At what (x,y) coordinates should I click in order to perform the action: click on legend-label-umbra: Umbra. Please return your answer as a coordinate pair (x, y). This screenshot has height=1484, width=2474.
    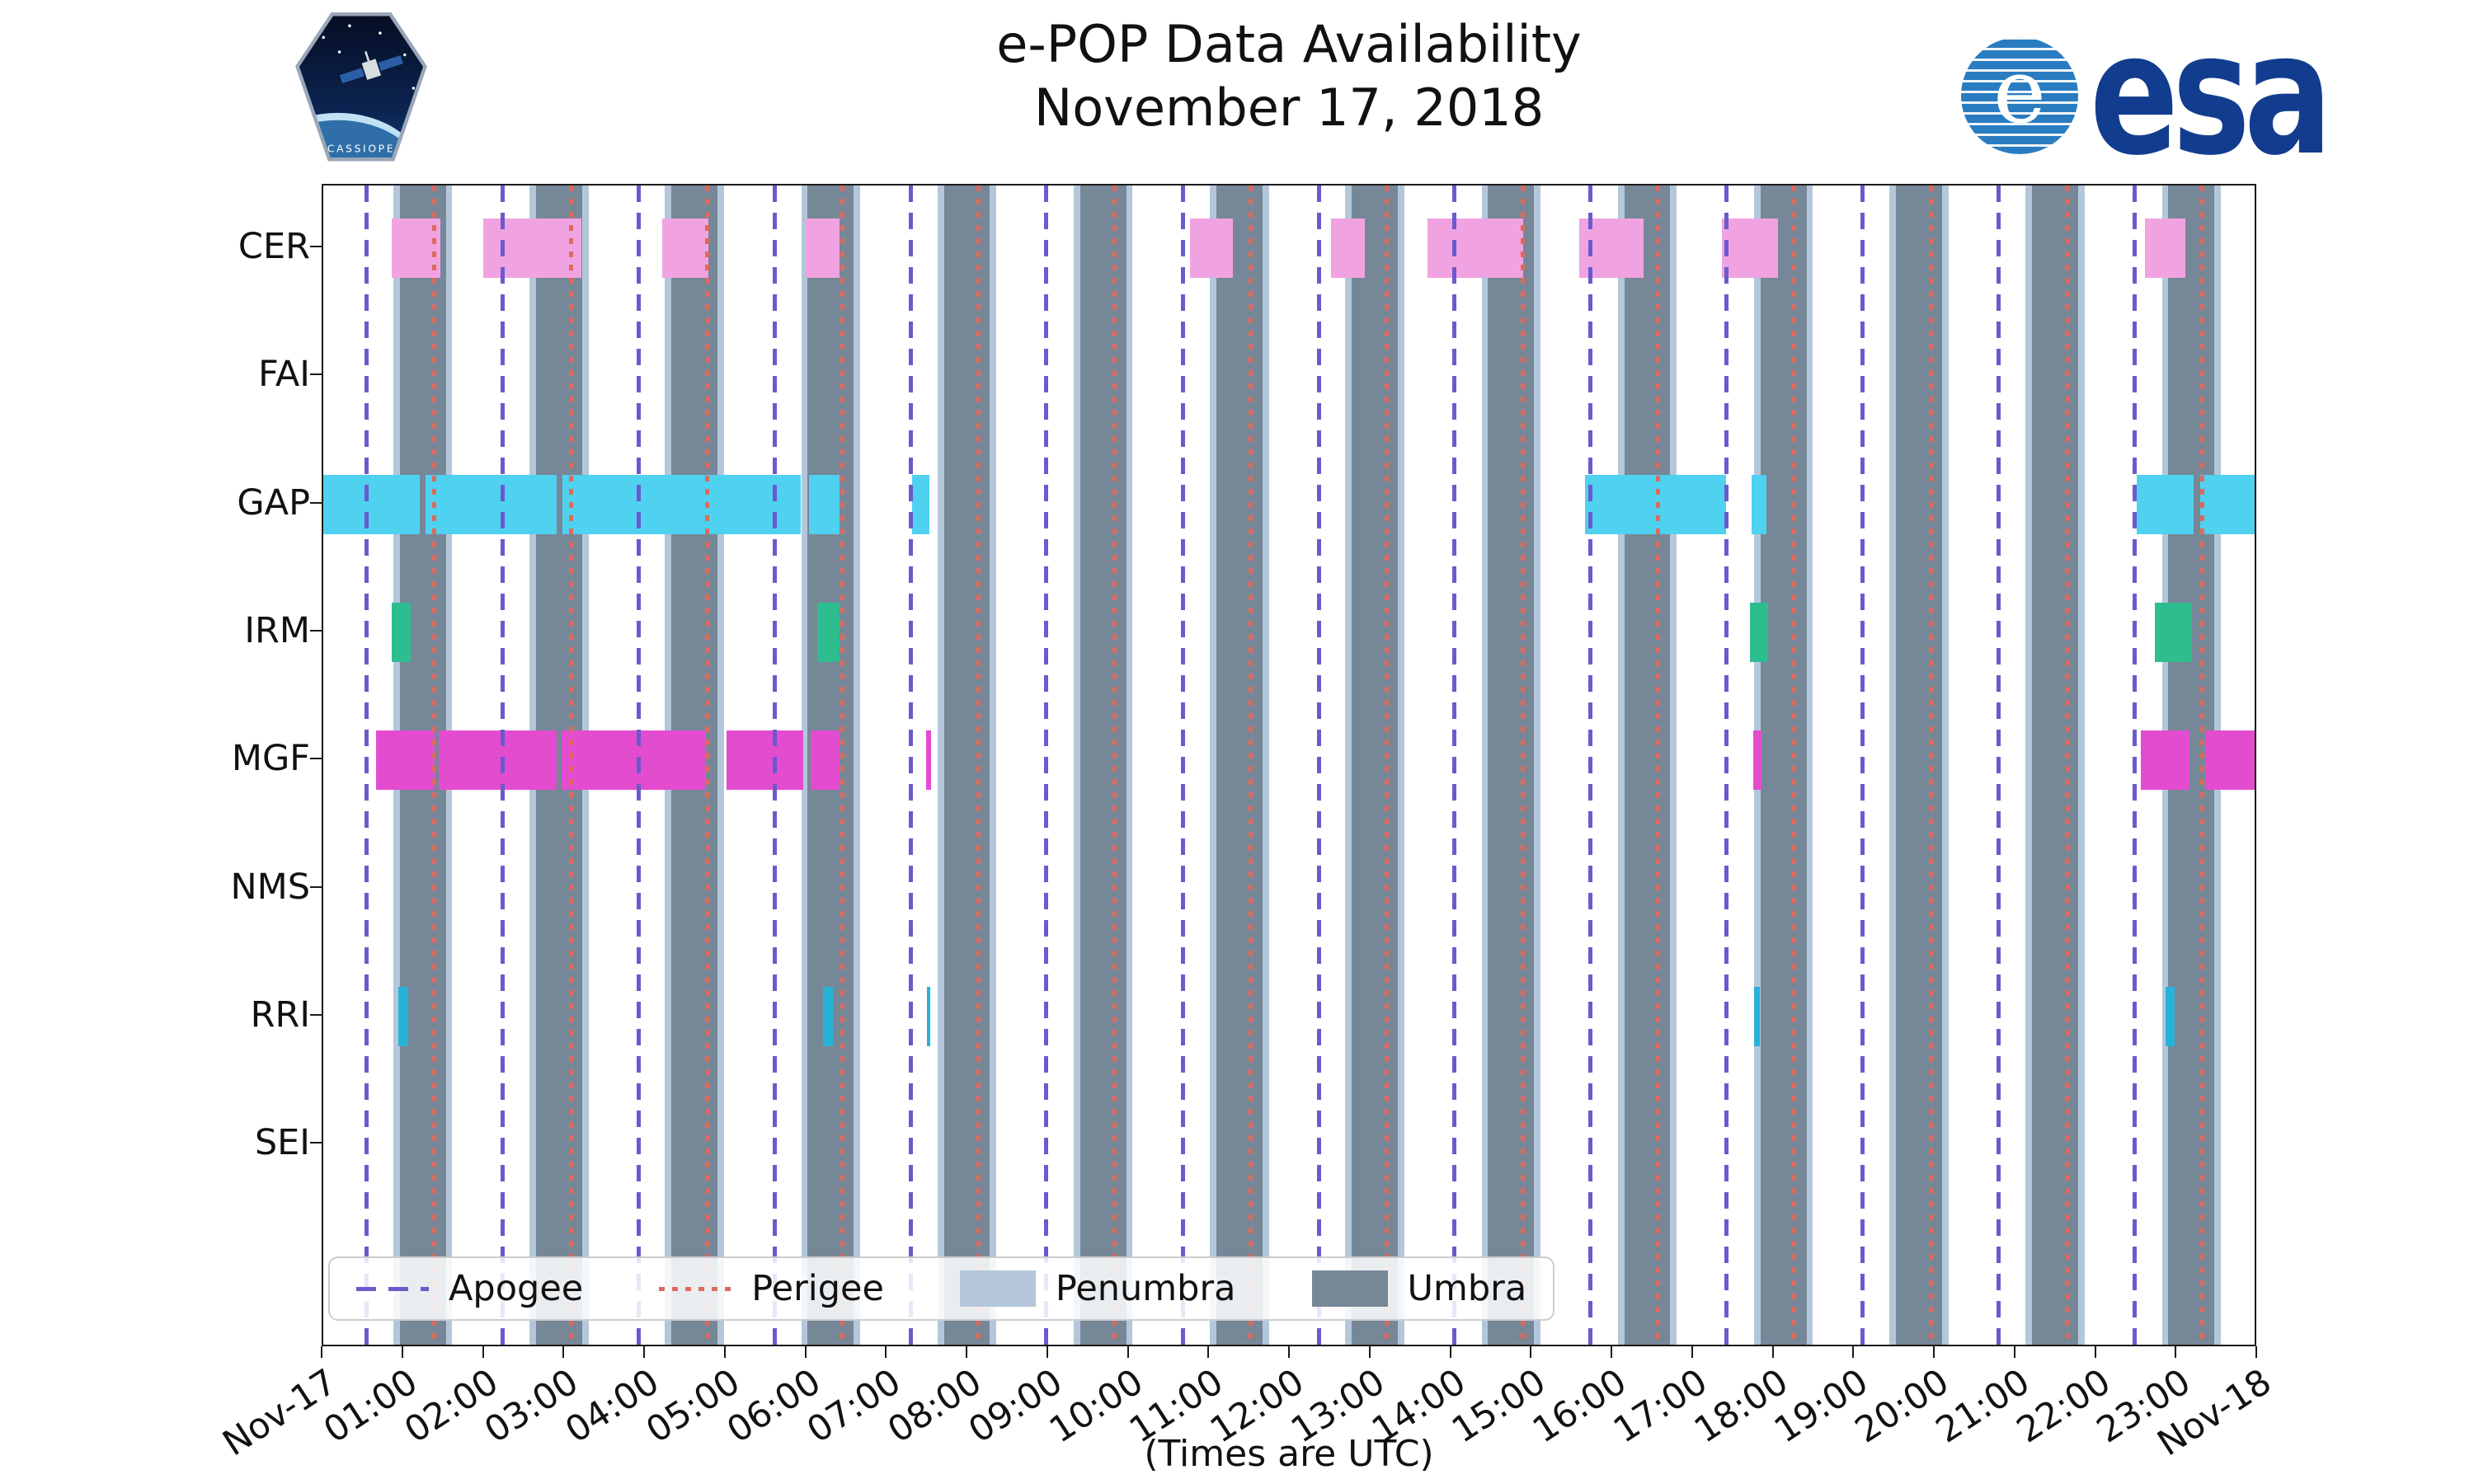
    Looking at the image, I should click on (1467, 1288).